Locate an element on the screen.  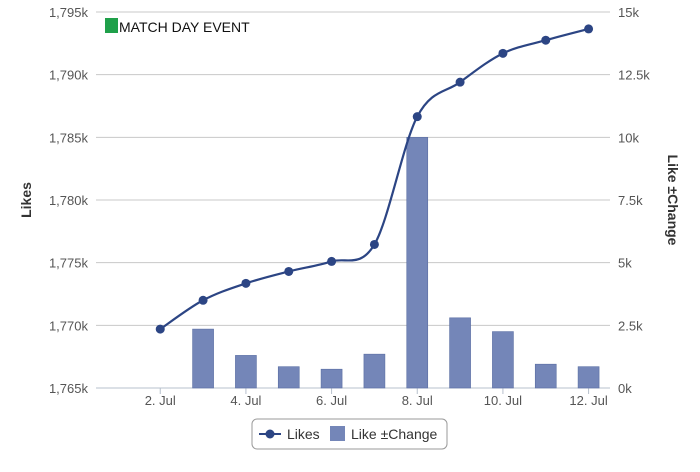
legend-item-like-change: Like ±Change is located at coordinates (384, 434).